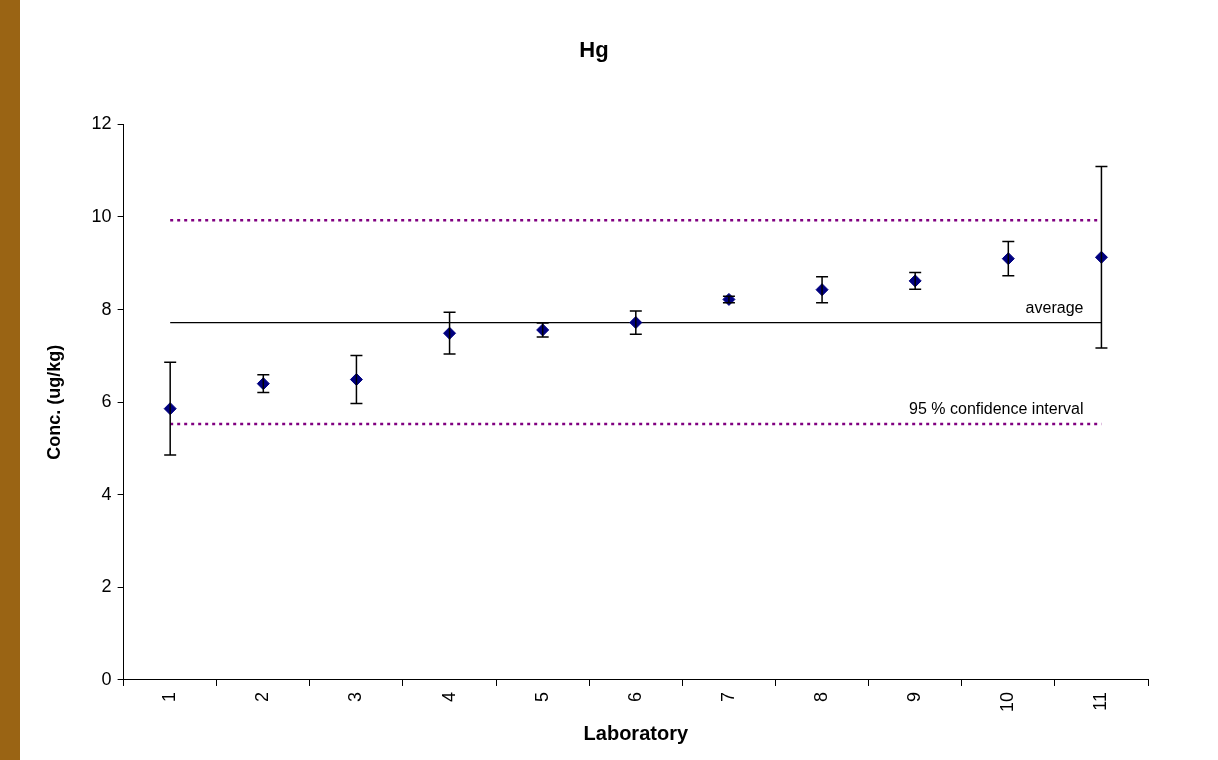 The height and width of the screenshot is (760, 1218). What do you see at coordinates (448, 696) in the screenshot?
I see `x-tick-label: 4` at bounding box center [448, 696].